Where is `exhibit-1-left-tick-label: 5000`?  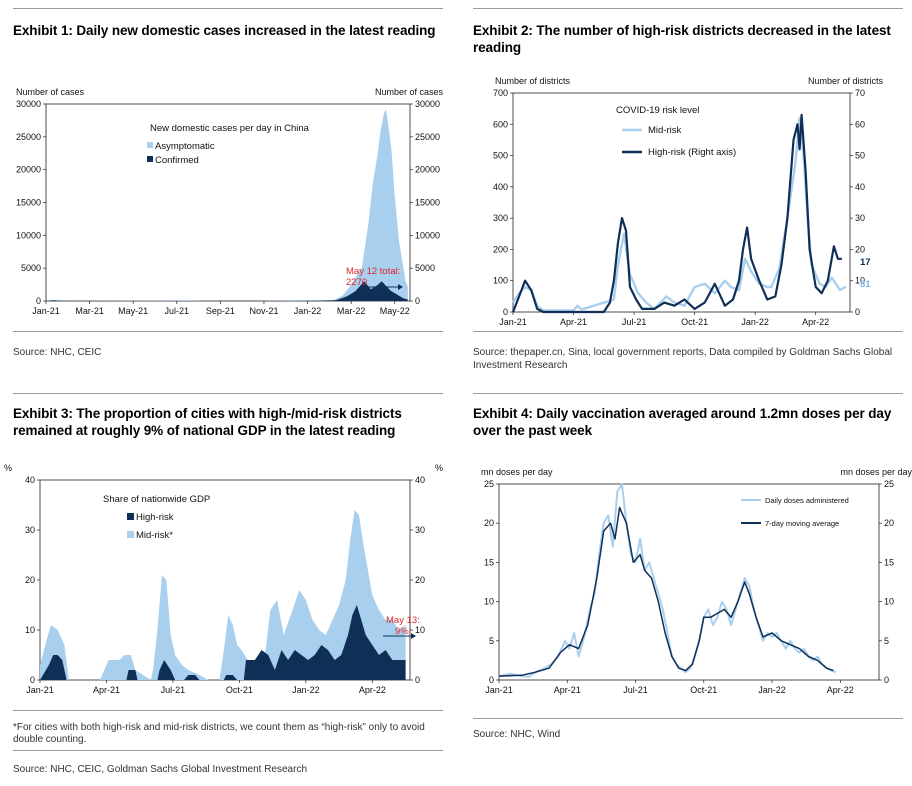 exhibit-1-left-tick-label: 5000 is located at coordinates (31, 268).